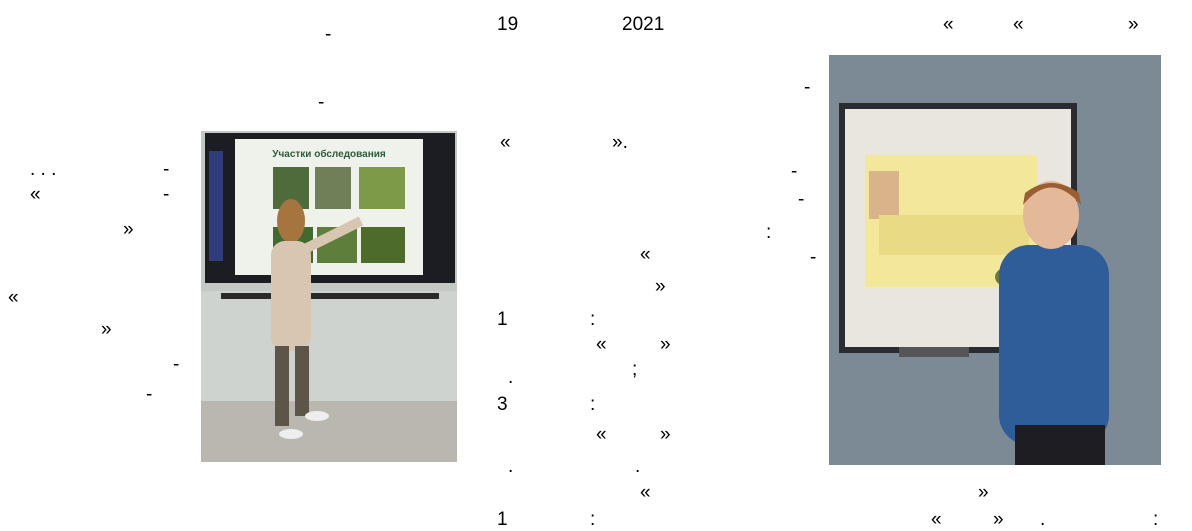  I want to click on text-fragment: »., so click(620, 142).